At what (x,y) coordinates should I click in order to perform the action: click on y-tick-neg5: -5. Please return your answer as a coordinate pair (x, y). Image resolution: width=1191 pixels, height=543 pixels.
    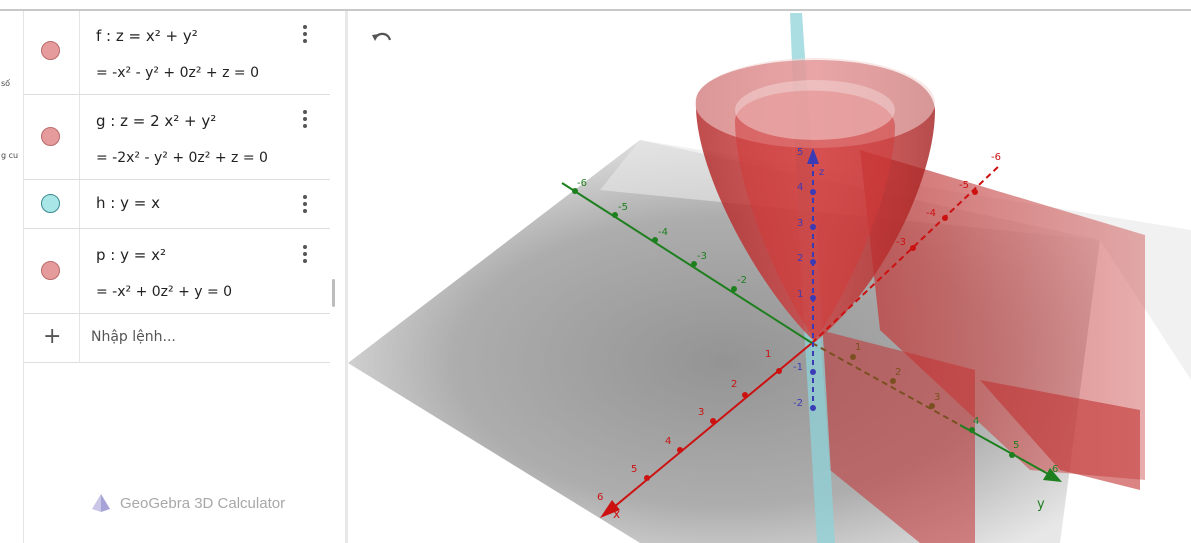
    Looking at the image, I should click on (623, 207).